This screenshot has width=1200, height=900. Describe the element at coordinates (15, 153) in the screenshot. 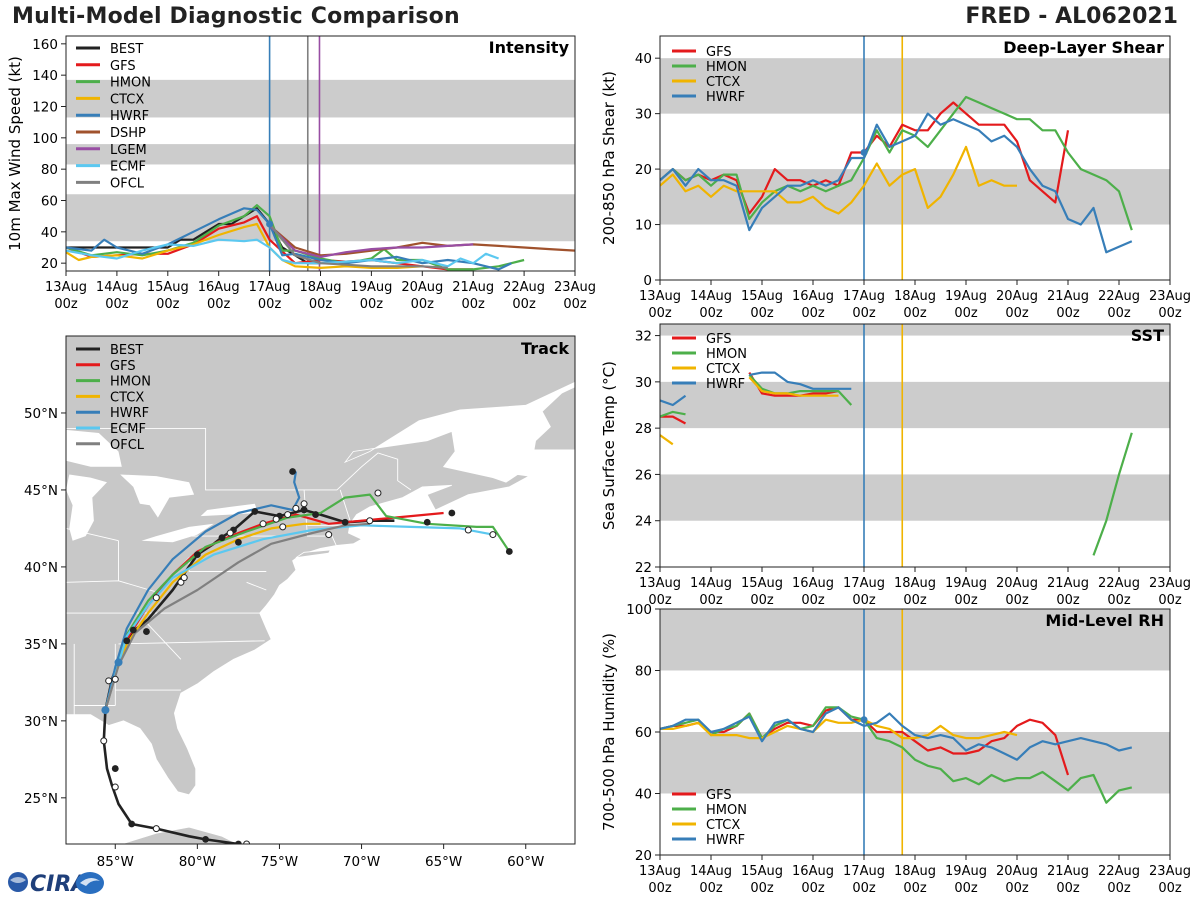

I see `intensity-ylabel: 10m Max Wind Speed (kt)` at that location.